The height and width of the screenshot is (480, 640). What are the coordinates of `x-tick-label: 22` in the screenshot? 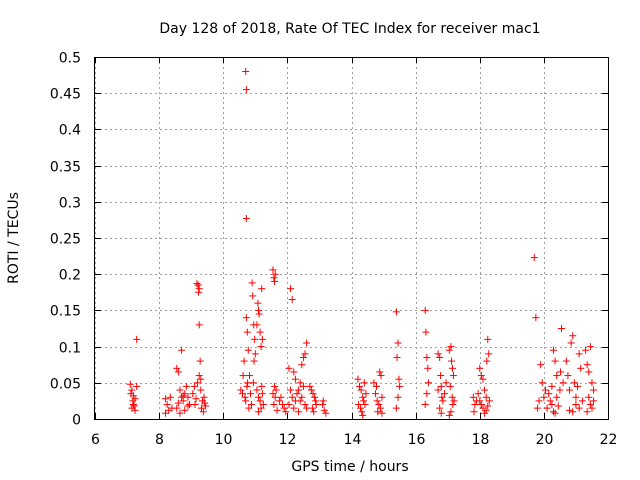 It's located at (609, 440).